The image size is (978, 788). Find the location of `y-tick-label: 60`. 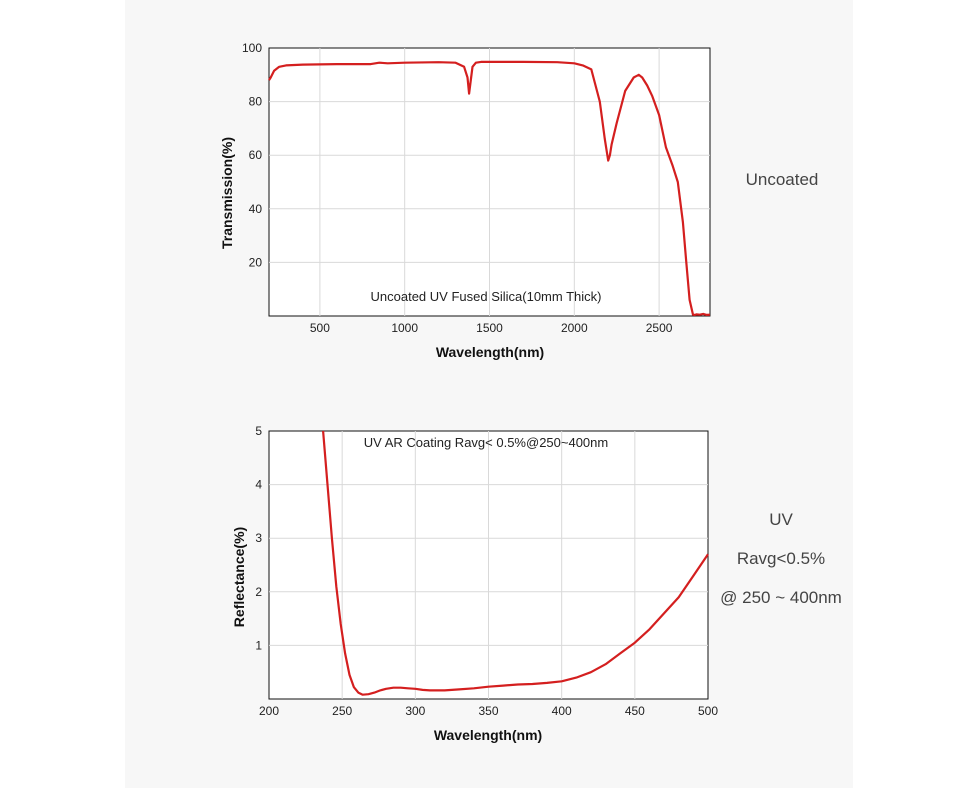

y-tick-label: 60 is located at coordinates (256, 155).